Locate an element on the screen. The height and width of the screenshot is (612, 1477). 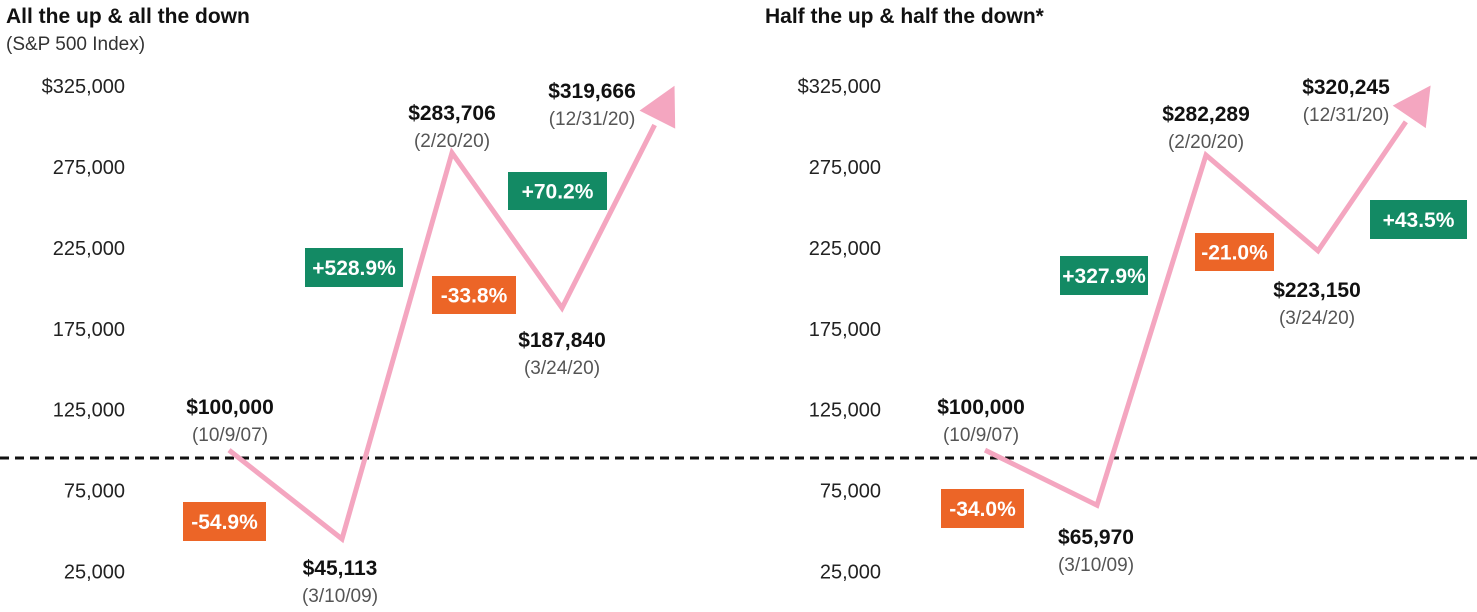
change-label: +43.5% is located at coordinates (1419, 220).